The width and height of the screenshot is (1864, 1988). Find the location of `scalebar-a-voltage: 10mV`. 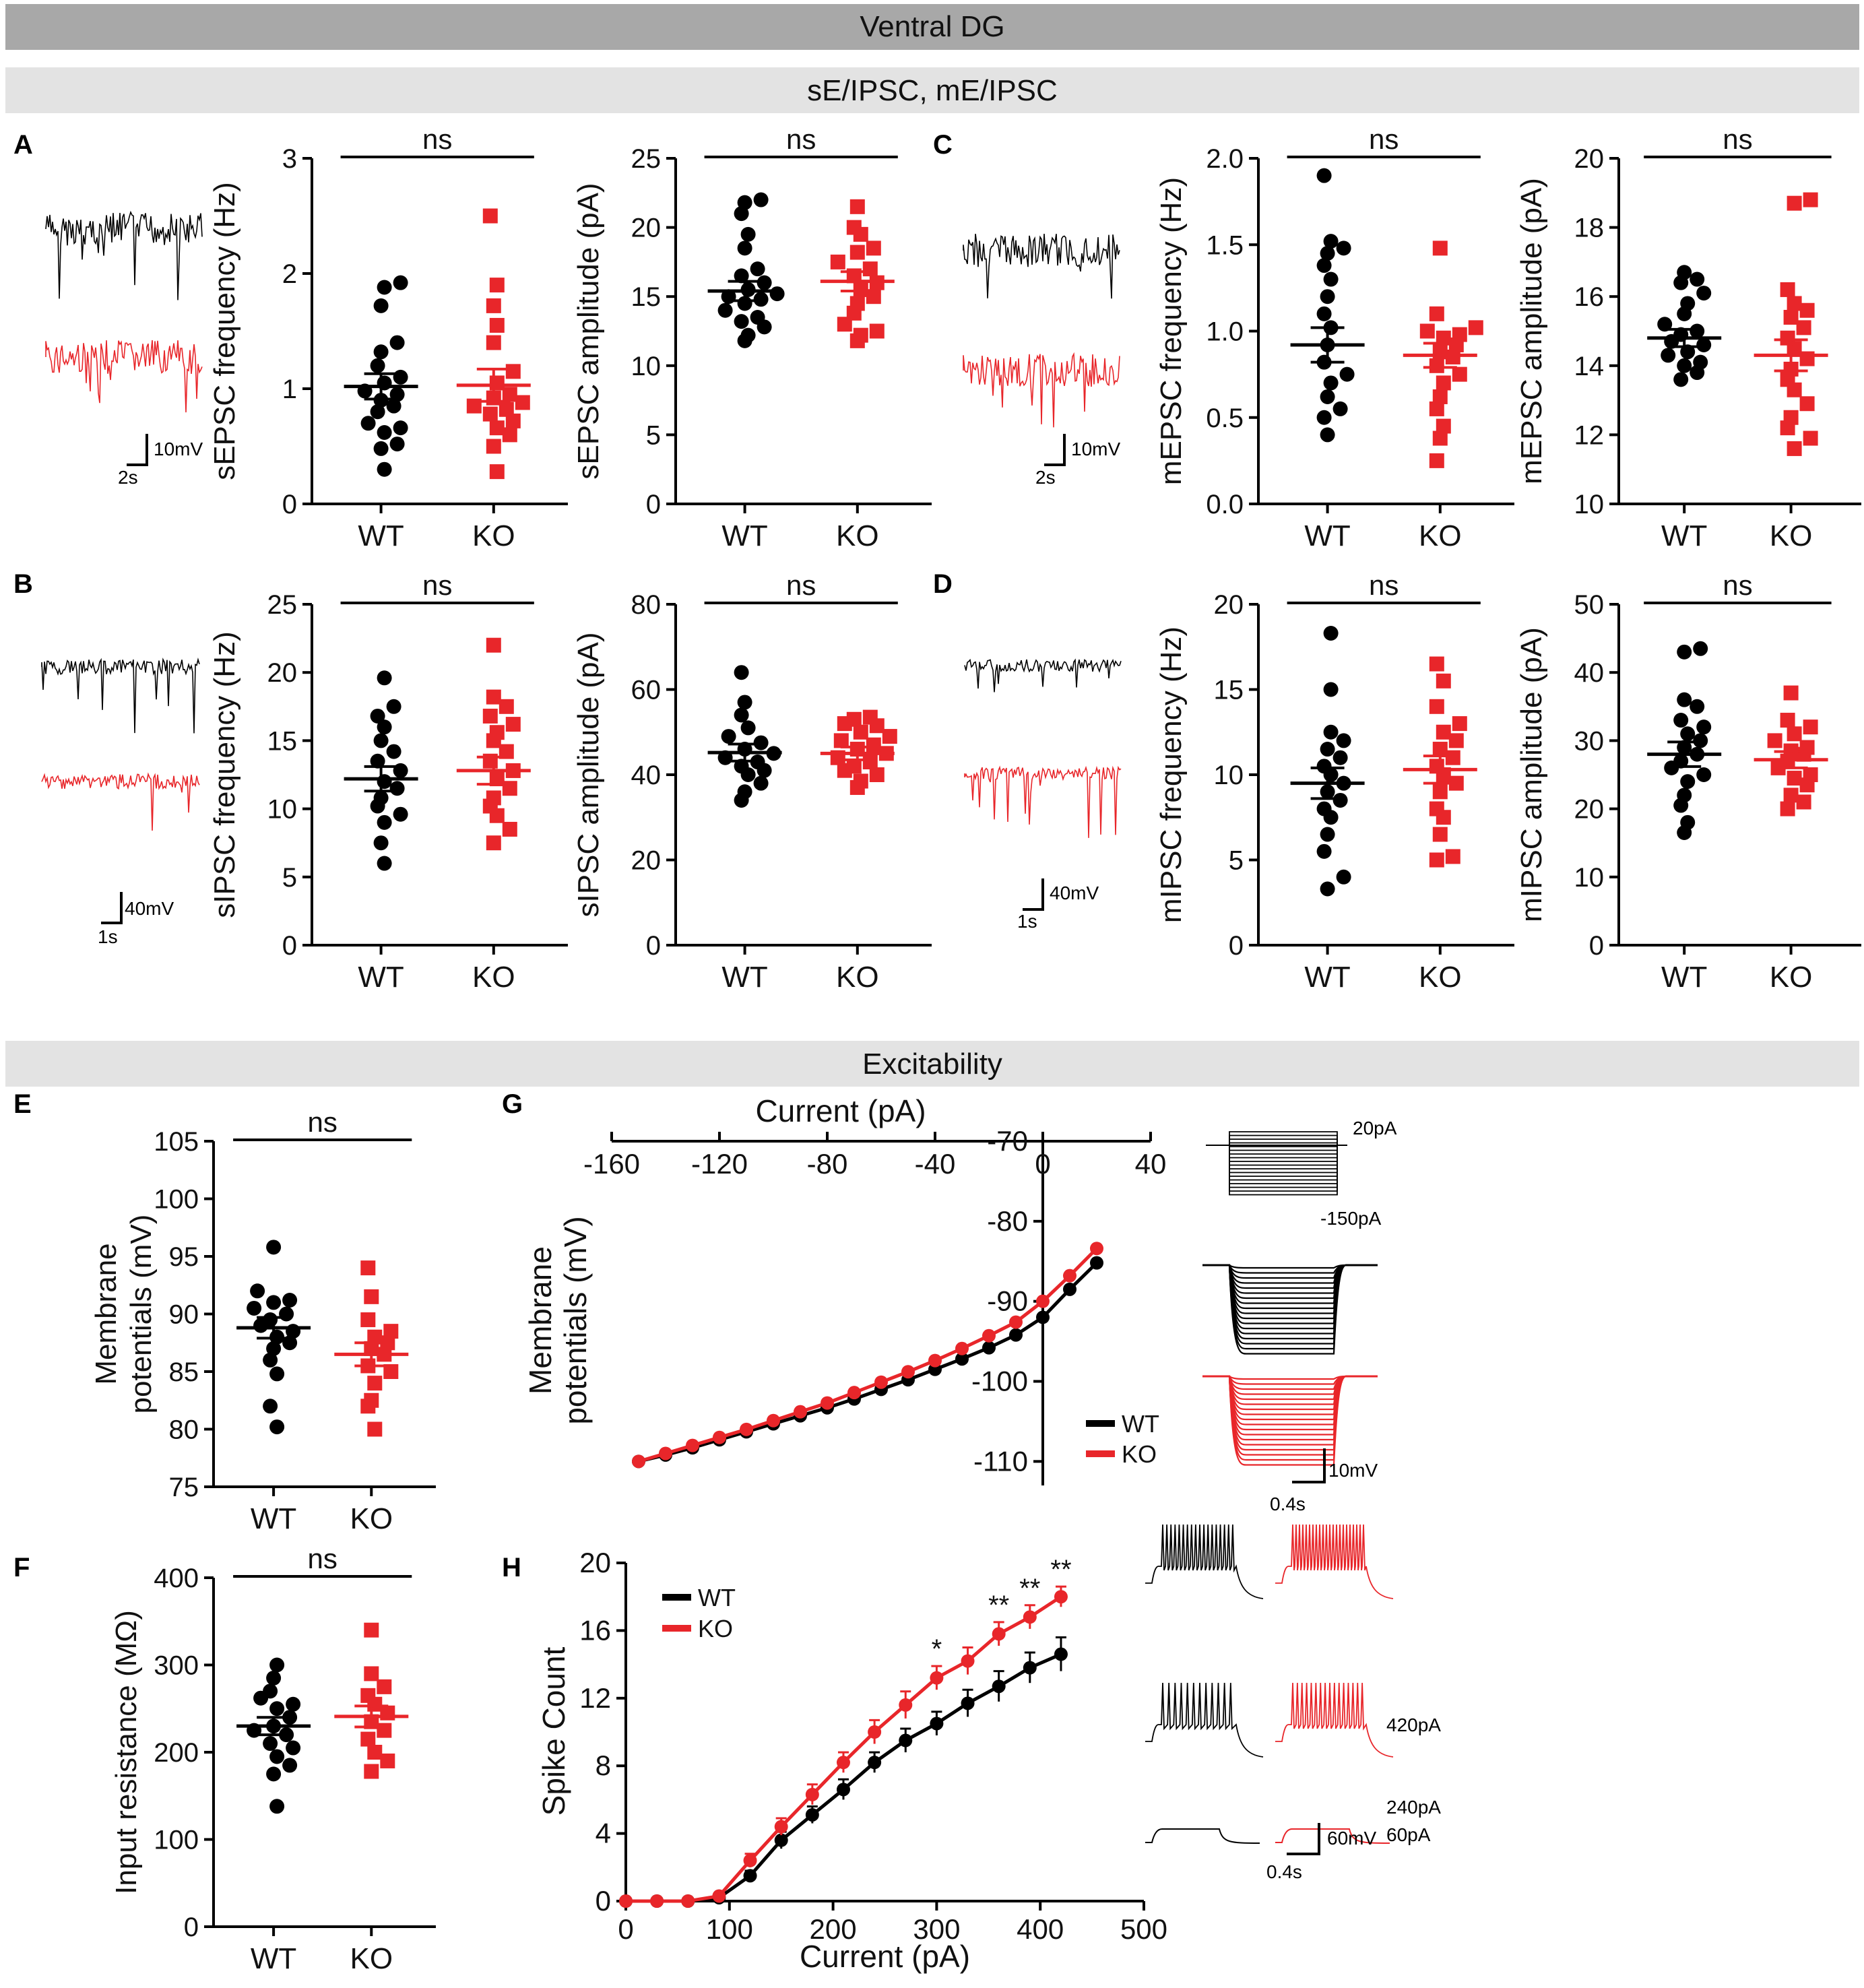

scalebar-a-voltage: 10mV is located at coordinates (179, 449).